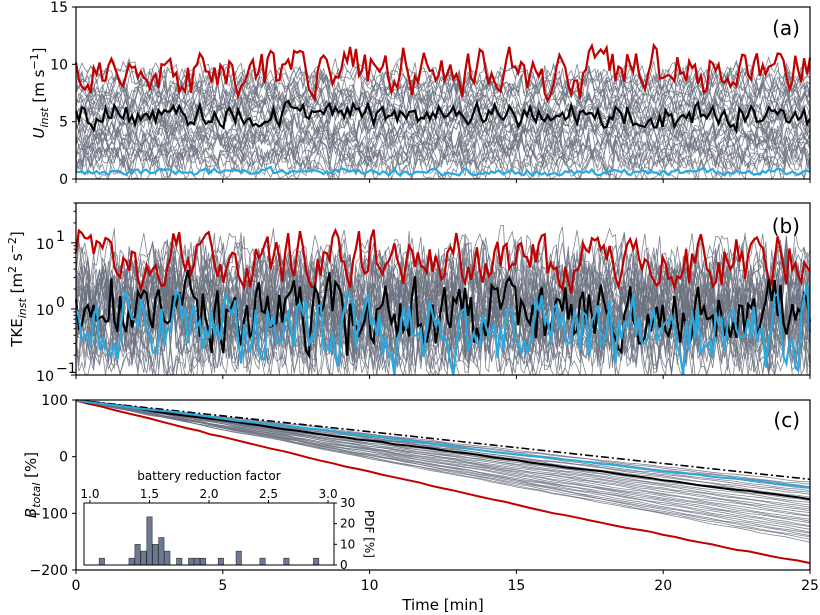 The width and height of the screenshot is (820, 615). What do you see at coordinates (89, 494) in the screenshot?
I see `inset-xtick-label: 1.0` at bounding box center [89, 494].